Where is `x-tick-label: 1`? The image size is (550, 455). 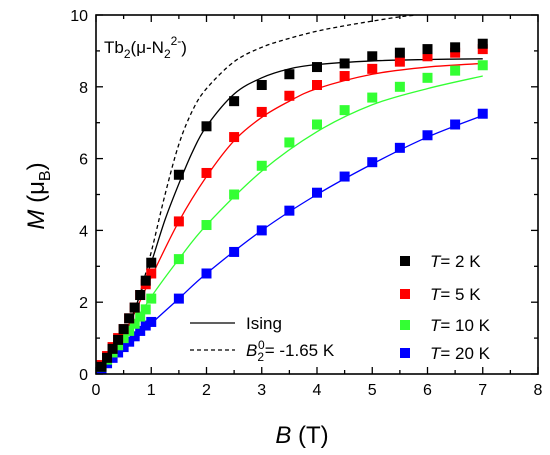 x-tick-label: 1 is located at coordinates (151, 390).